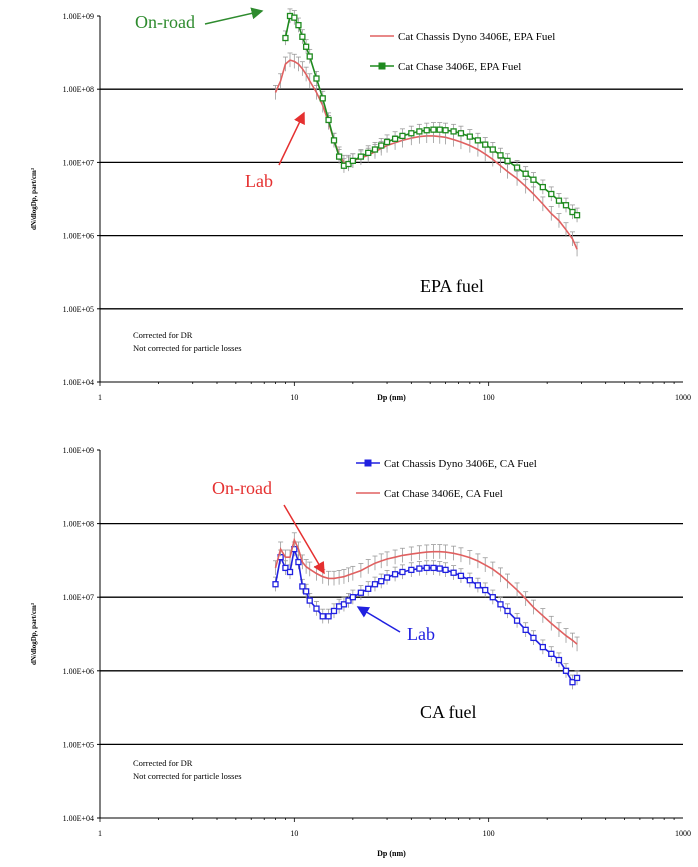 The width and height of the screenshot is (698, 867). What do you see at coordinates (78, 236) in the screenshot?
I see `y-tick-label: 1.00E+06` at bounding box center [78, 236].